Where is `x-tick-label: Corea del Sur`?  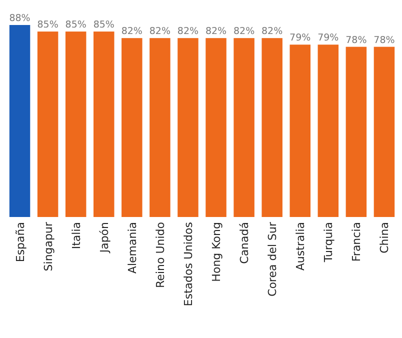
x-tick-label: Corea del Sur is located at coordinates (273, 259).